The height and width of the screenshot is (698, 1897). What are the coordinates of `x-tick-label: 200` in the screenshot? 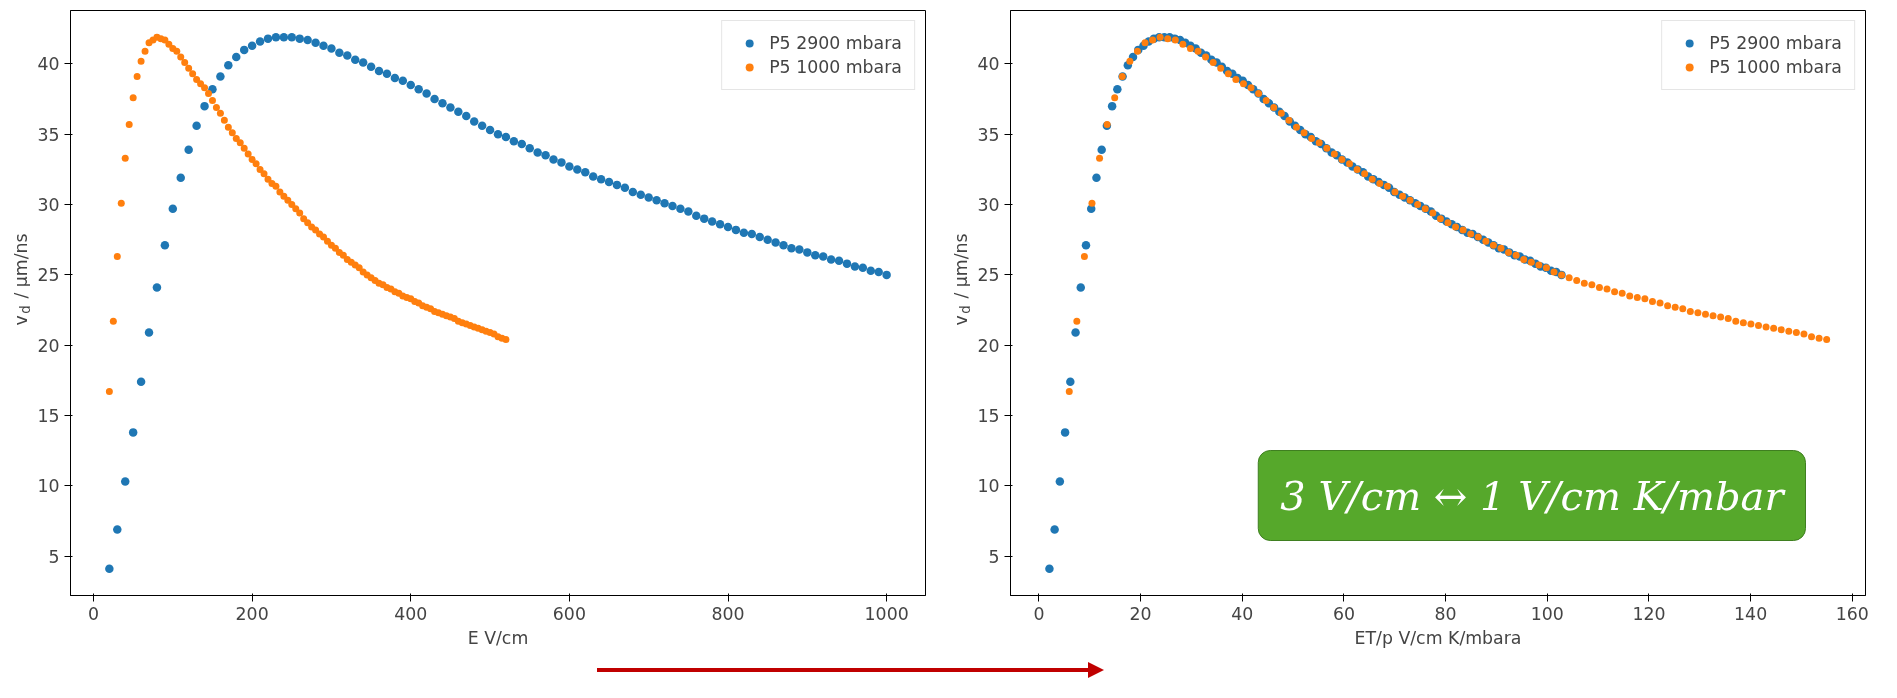 It's located at (252, 613).